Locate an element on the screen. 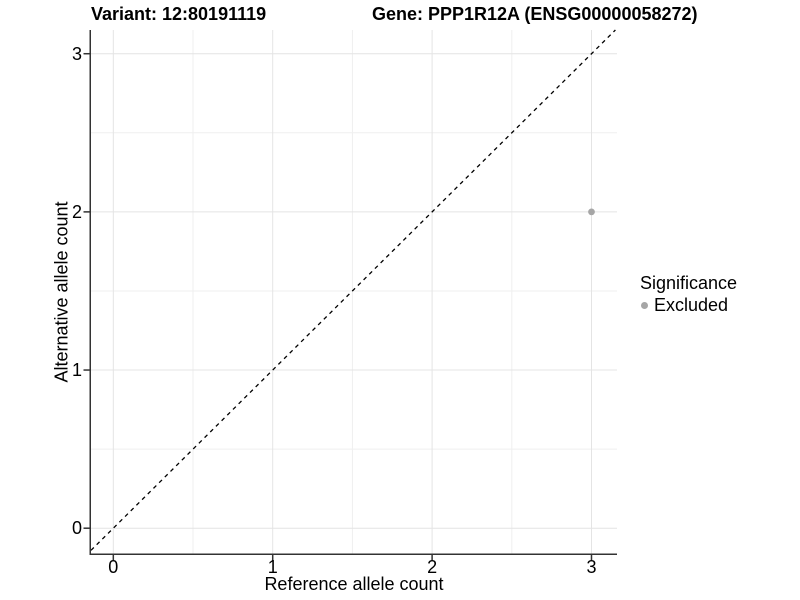  gene-title: Gene: PPP1R12A (ENSG00000058272) is located at coordinates (535, 14).